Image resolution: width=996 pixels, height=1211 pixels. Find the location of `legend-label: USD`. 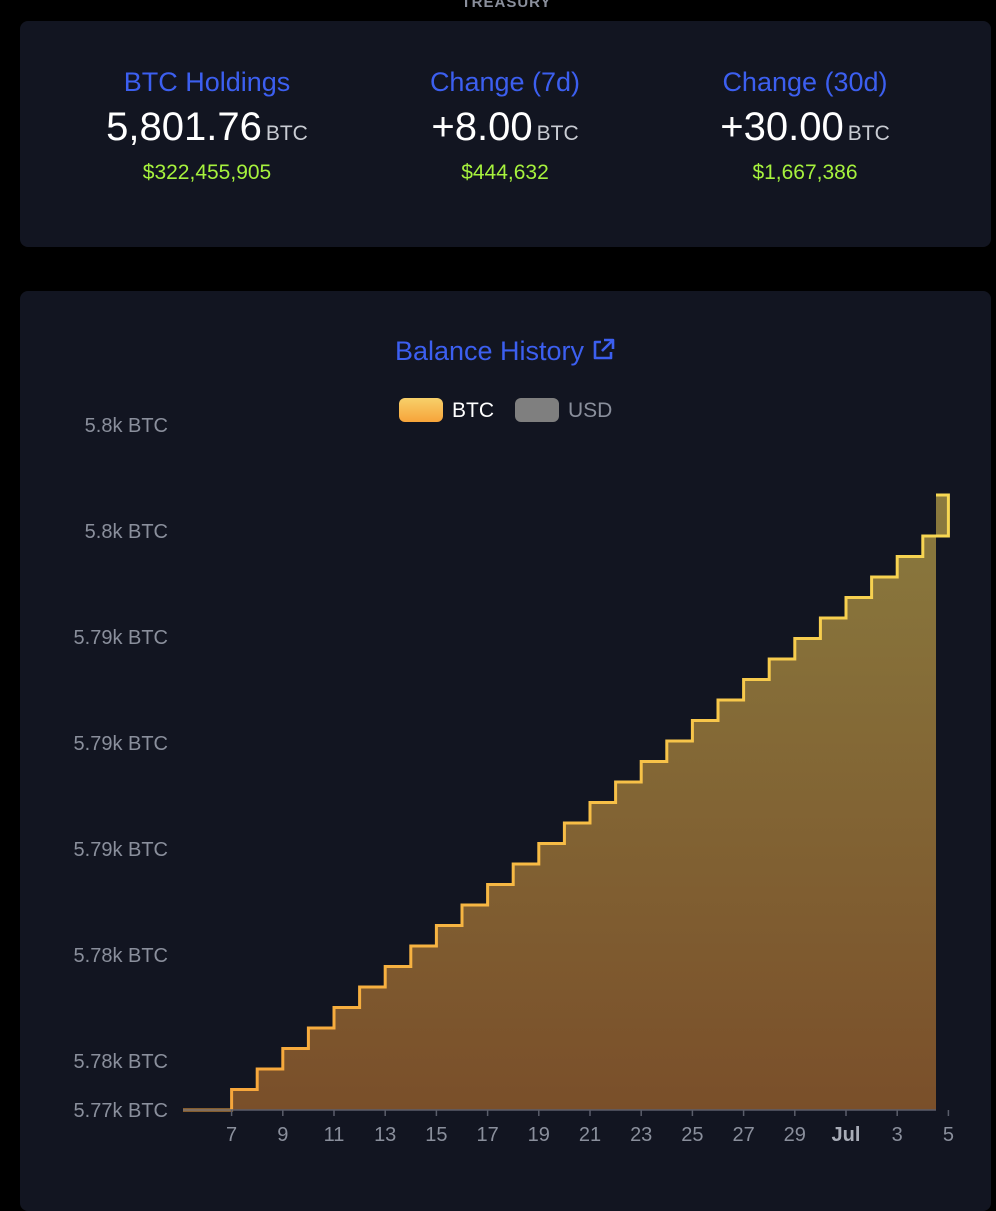

legend-label: USD is located at coordinates (590, 410).